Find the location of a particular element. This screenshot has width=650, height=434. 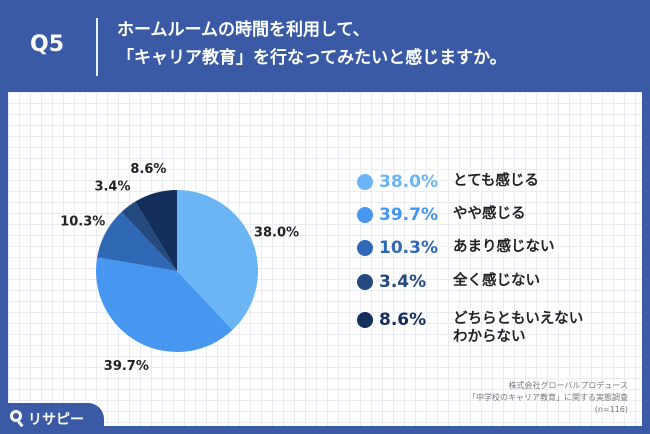

header-divider is located at coordinates (97, 47).